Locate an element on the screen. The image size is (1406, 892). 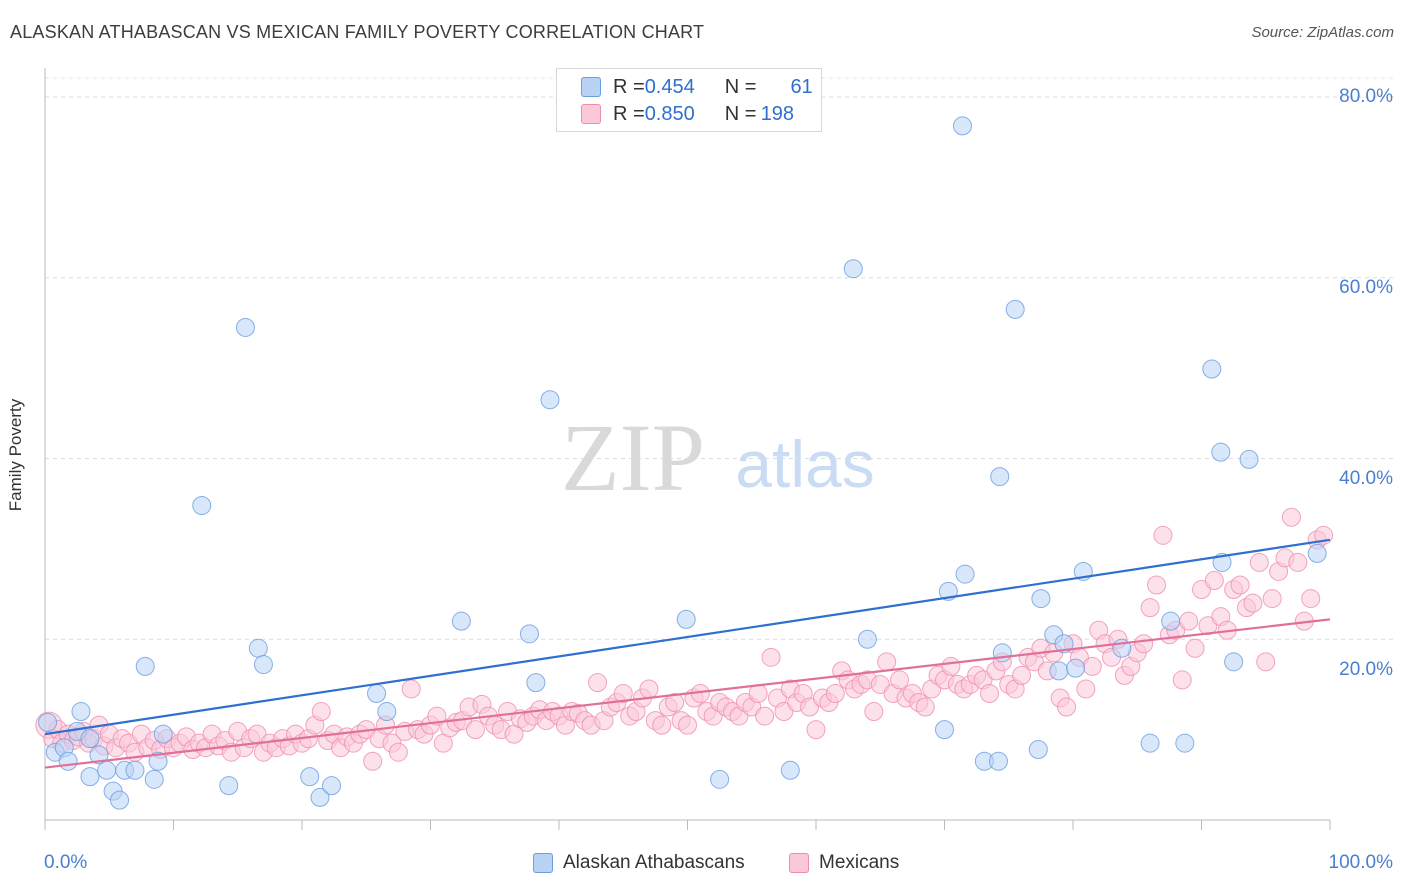
n-value: 61 is located at coordinates (801, 86).